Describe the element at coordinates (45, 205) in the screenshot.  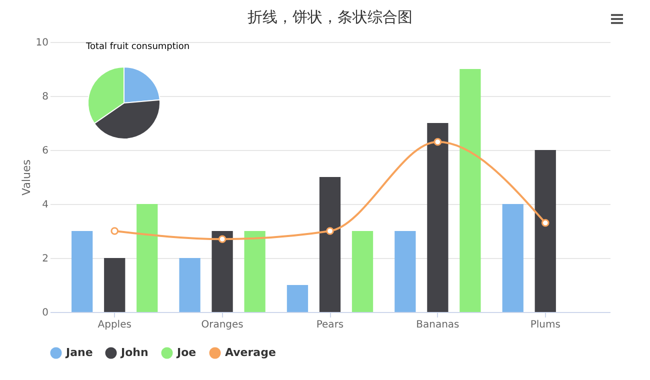
I see `y-tick-label: 4` at that location.